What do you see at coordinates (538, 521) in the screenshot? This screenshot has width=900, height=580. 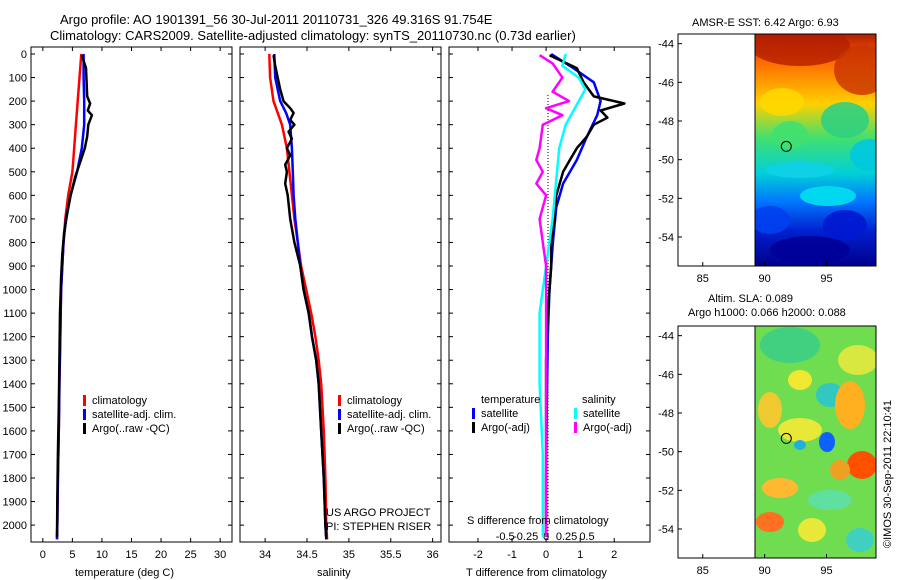 I see `s-difference-label: S difference from climatology` at bounding box center [538, 521].